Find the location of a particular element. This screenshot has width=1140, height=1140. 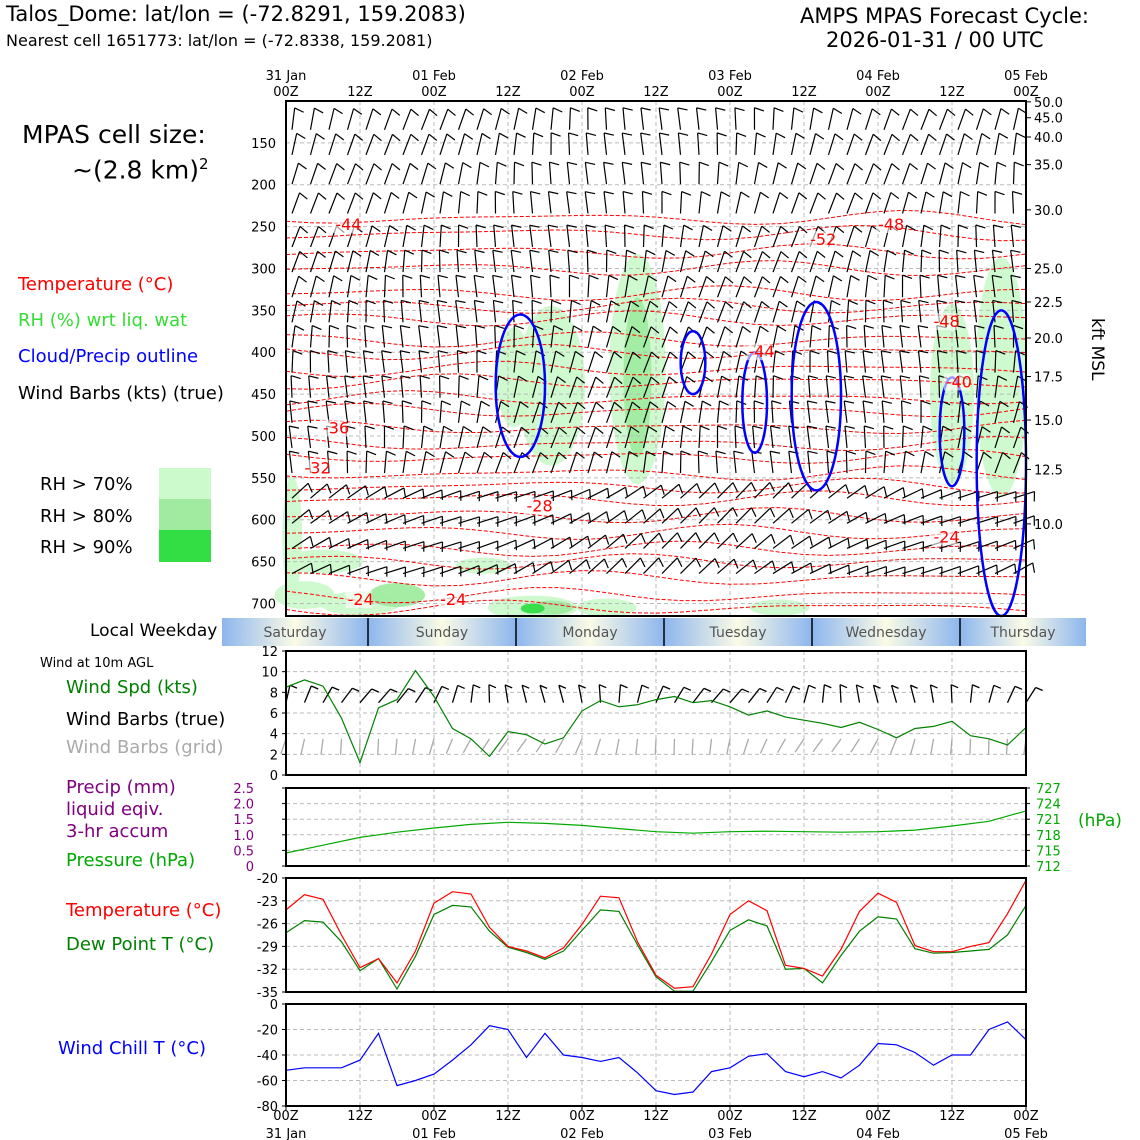

top-hour-label: 00Z is located at coordinates (730, 92).